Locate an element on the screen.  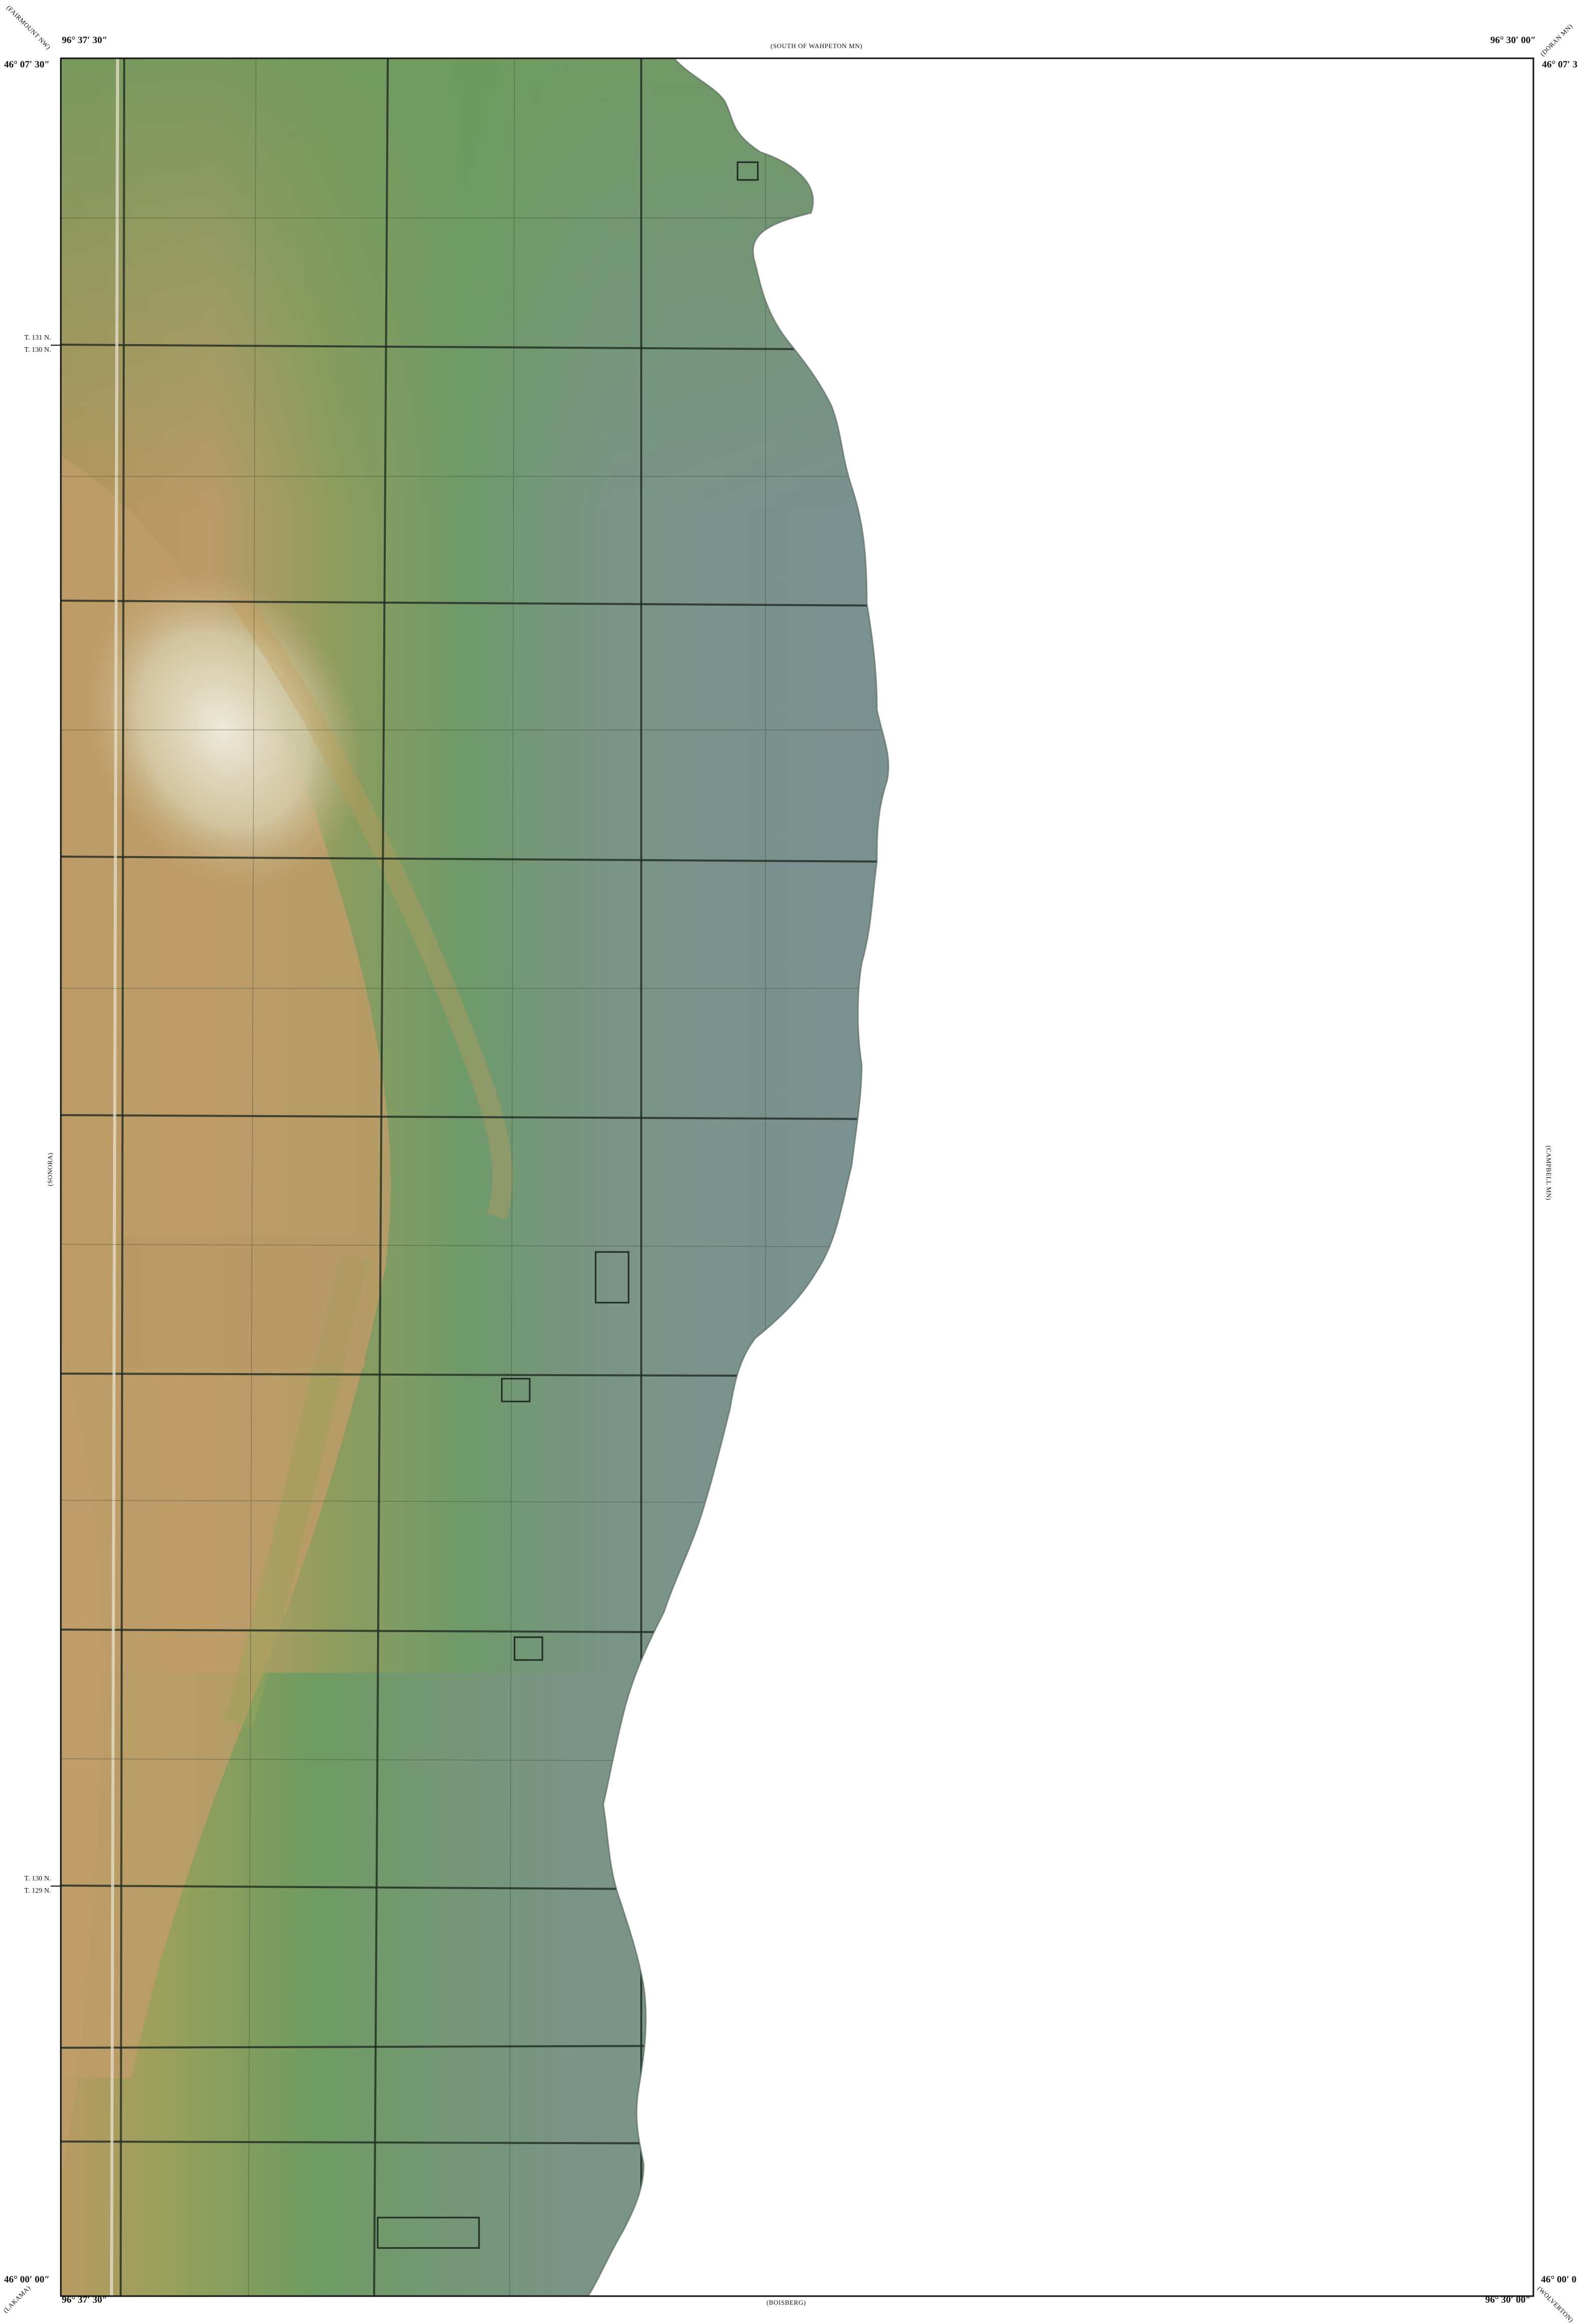
adjacent-quad-east: (CAMPBELL MN) is located at coordinates (1549, 1173).